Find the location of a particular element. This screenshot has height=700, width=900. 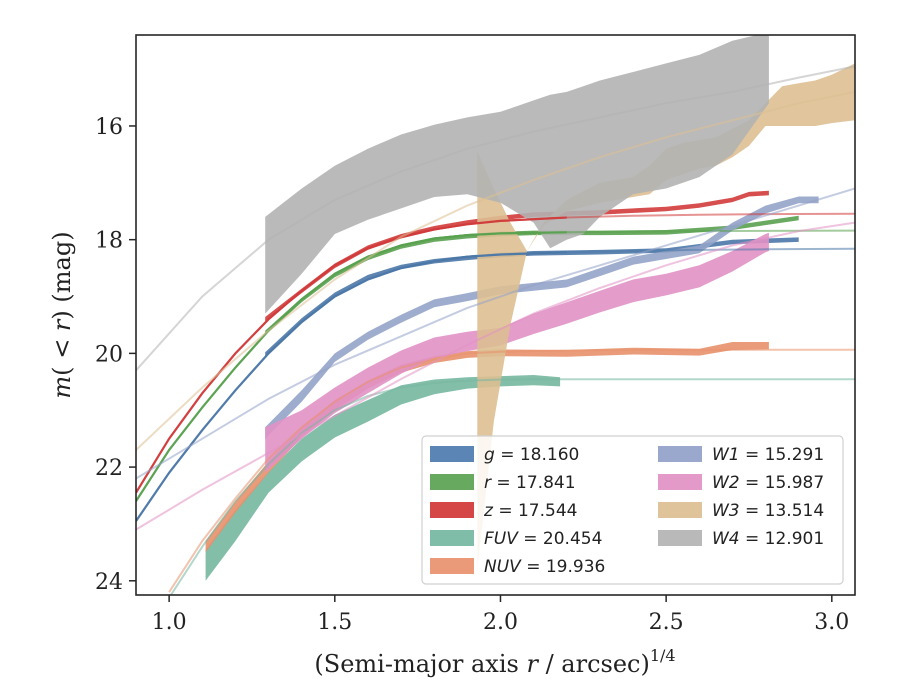

legend-label-w1: W1 = 15.291 is located at coordinates (768, 455).